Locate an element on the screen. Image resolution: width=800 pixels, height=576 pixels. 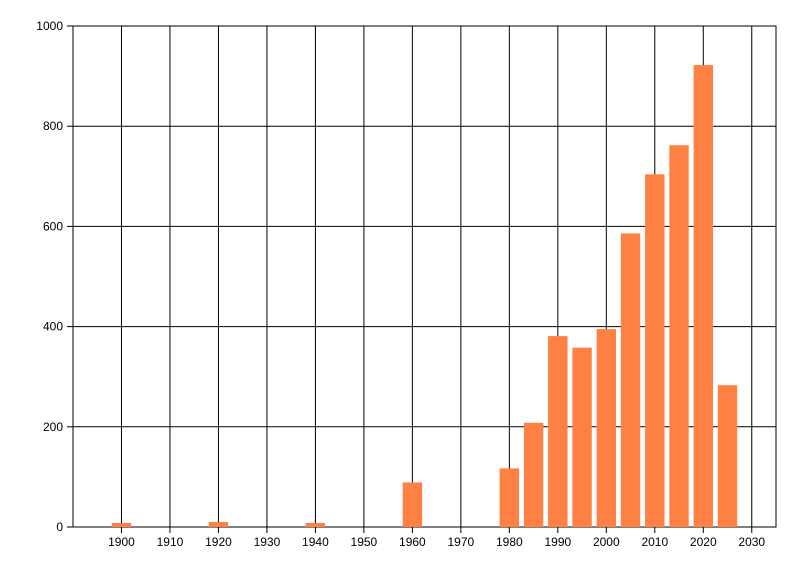
x-tick-label: 2020 is located at coordinates (703, 542).